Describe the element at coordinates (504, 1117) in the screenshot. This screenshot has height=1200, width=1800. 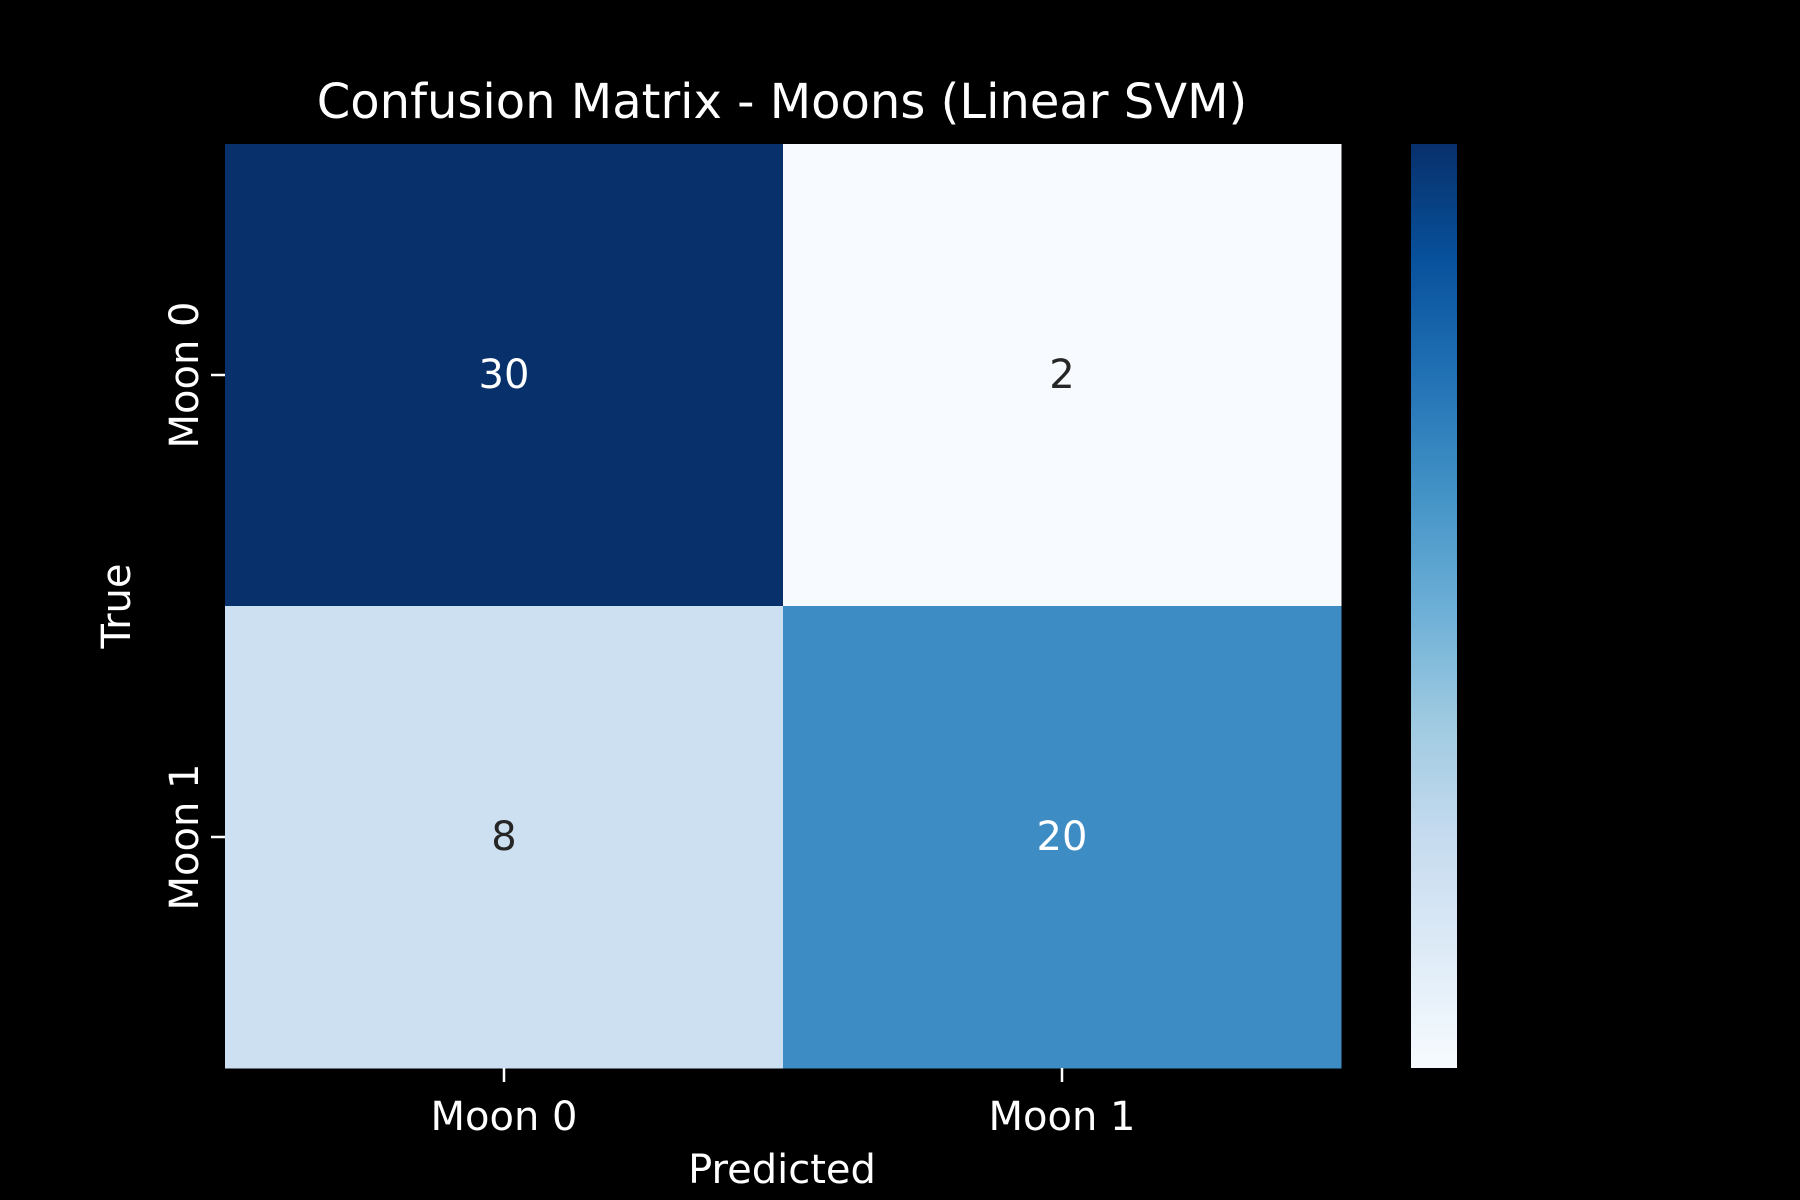
I see `x-tick-label: Moon 0` at that location.